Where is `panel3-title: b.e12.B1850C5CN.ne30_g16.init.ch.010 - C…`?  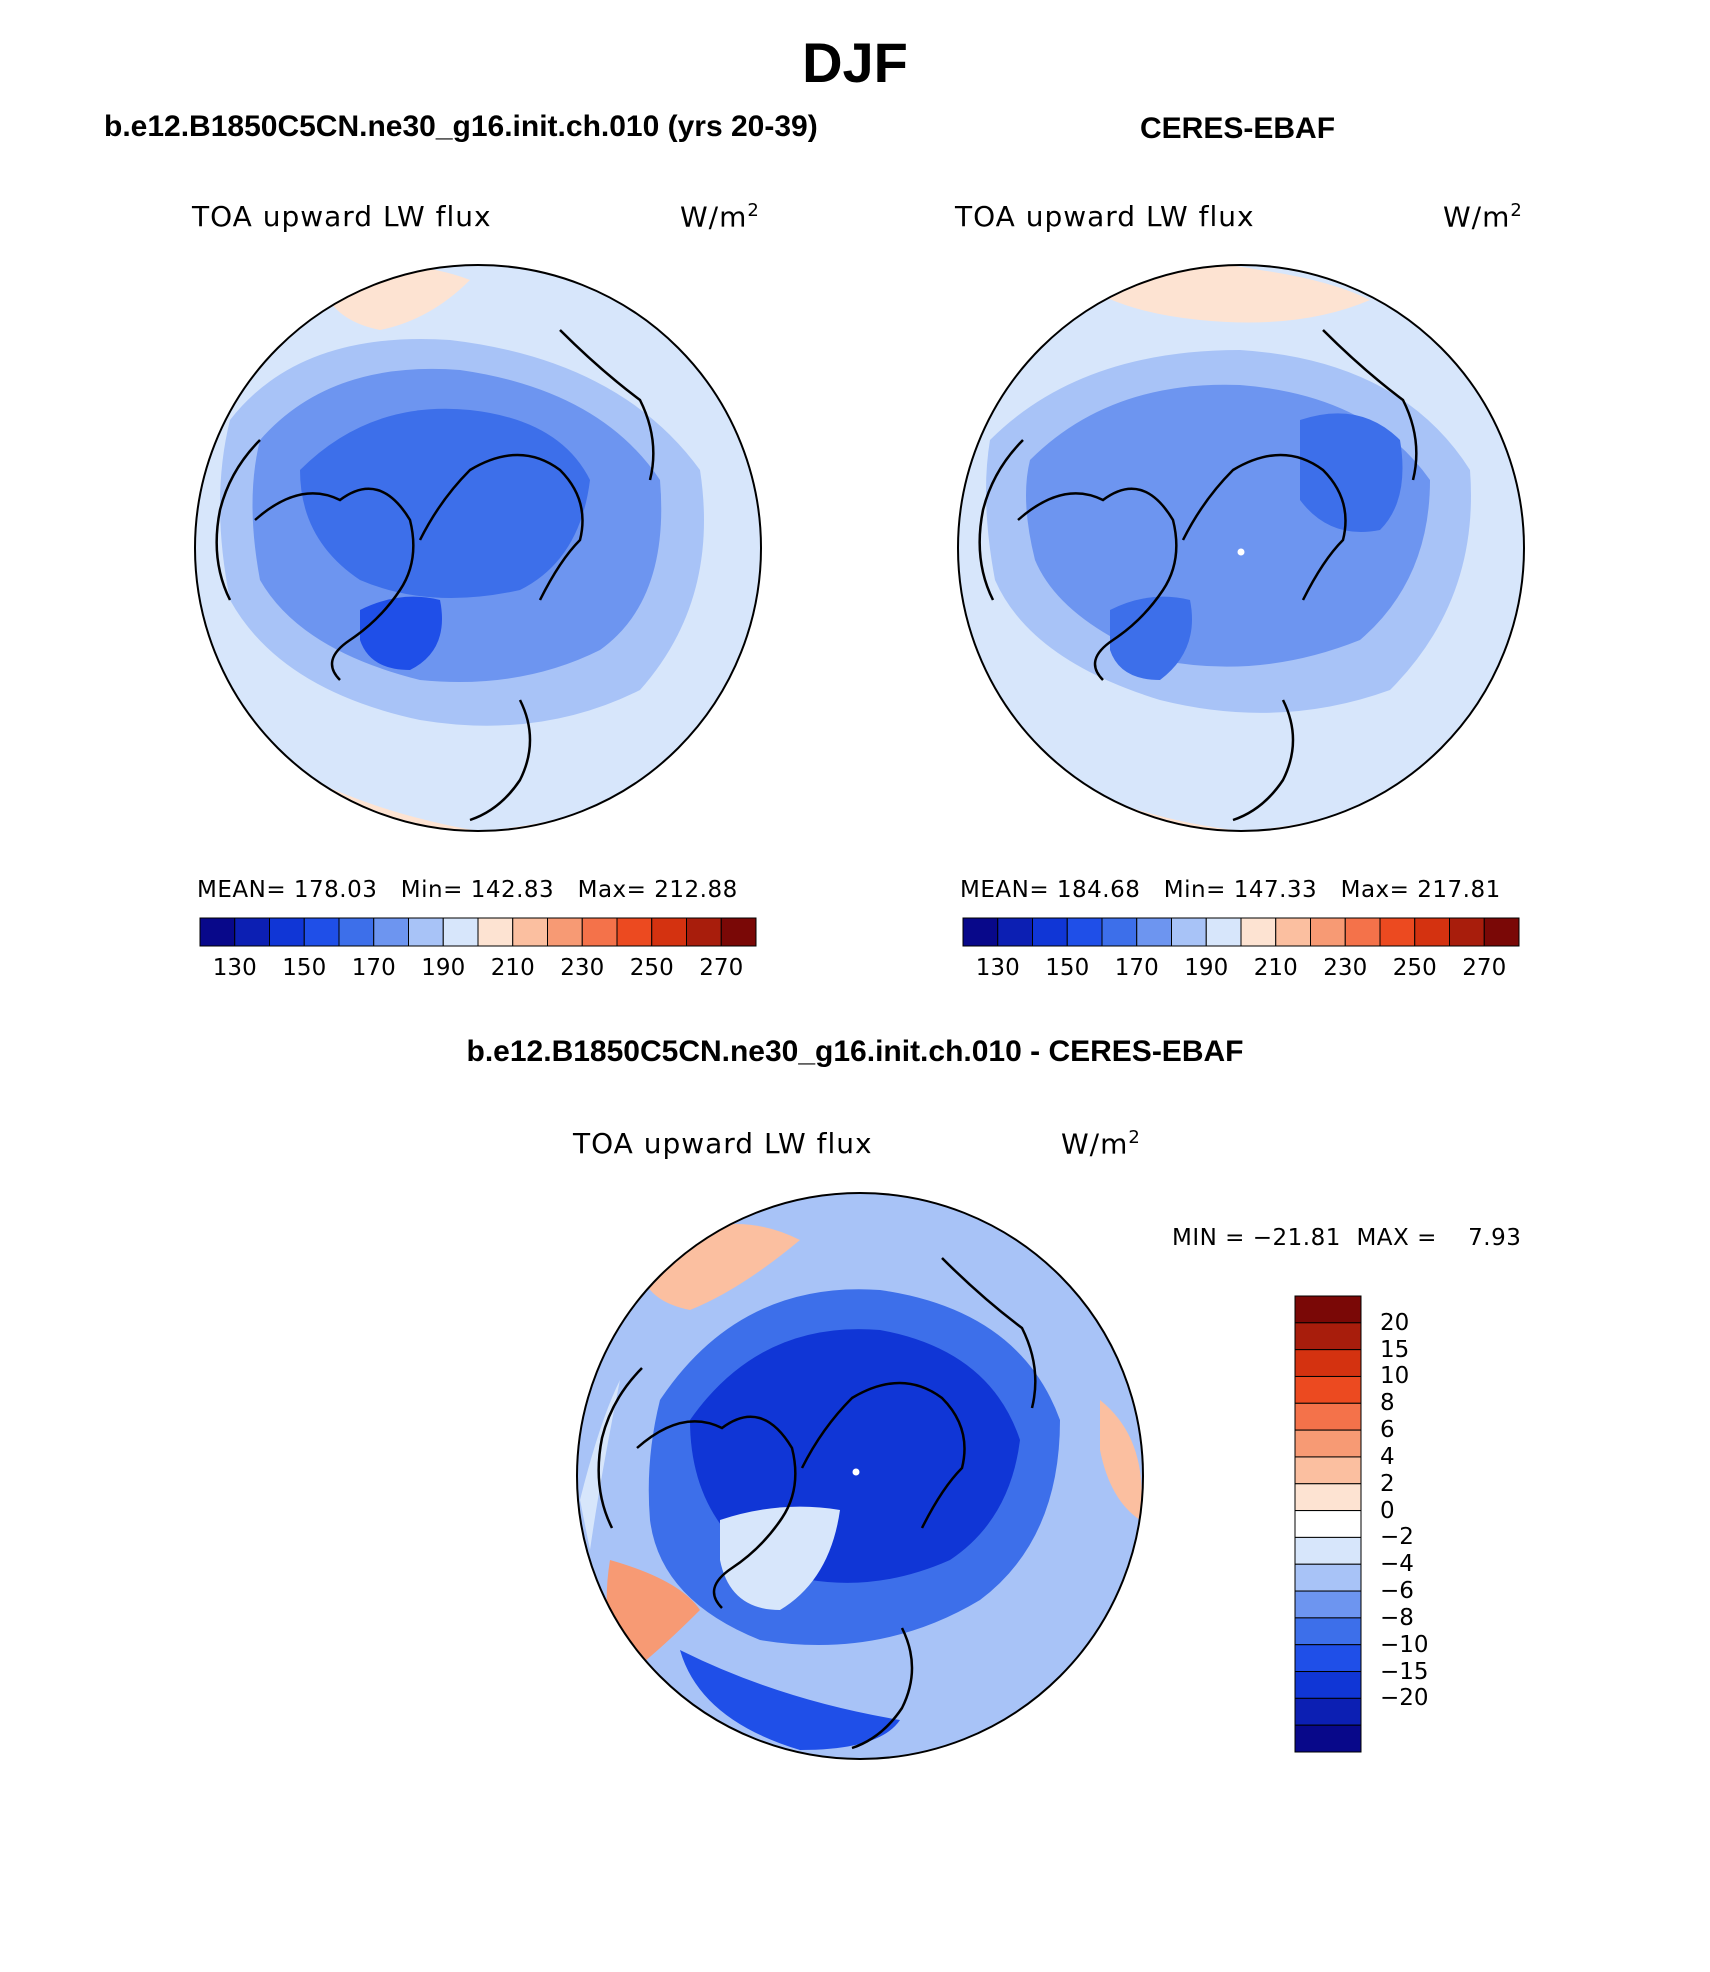
panel3-title: b.e12.B1850C5CN.ne30_g16.init.ch.010 - C… is located at coordinates (855, 1051).